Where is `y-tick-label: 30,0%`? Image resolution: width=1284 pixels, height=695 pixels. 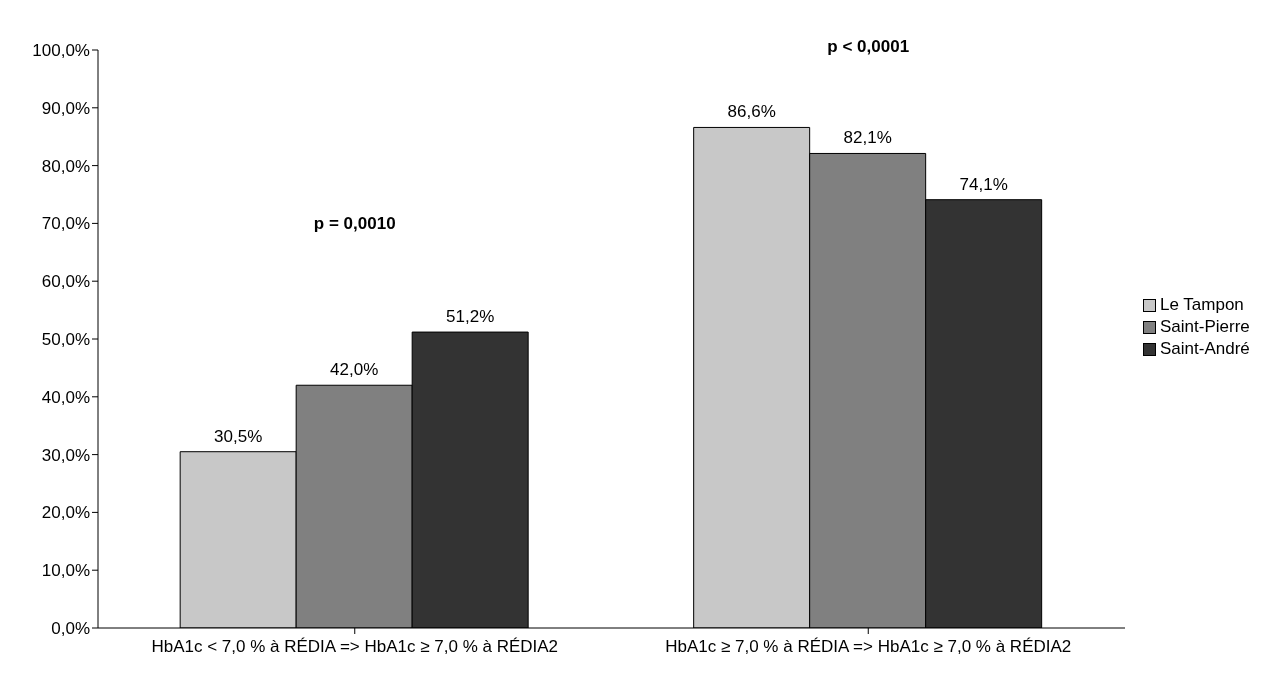
y-tick-label: 30,0% is located at coordinates (65, 455).